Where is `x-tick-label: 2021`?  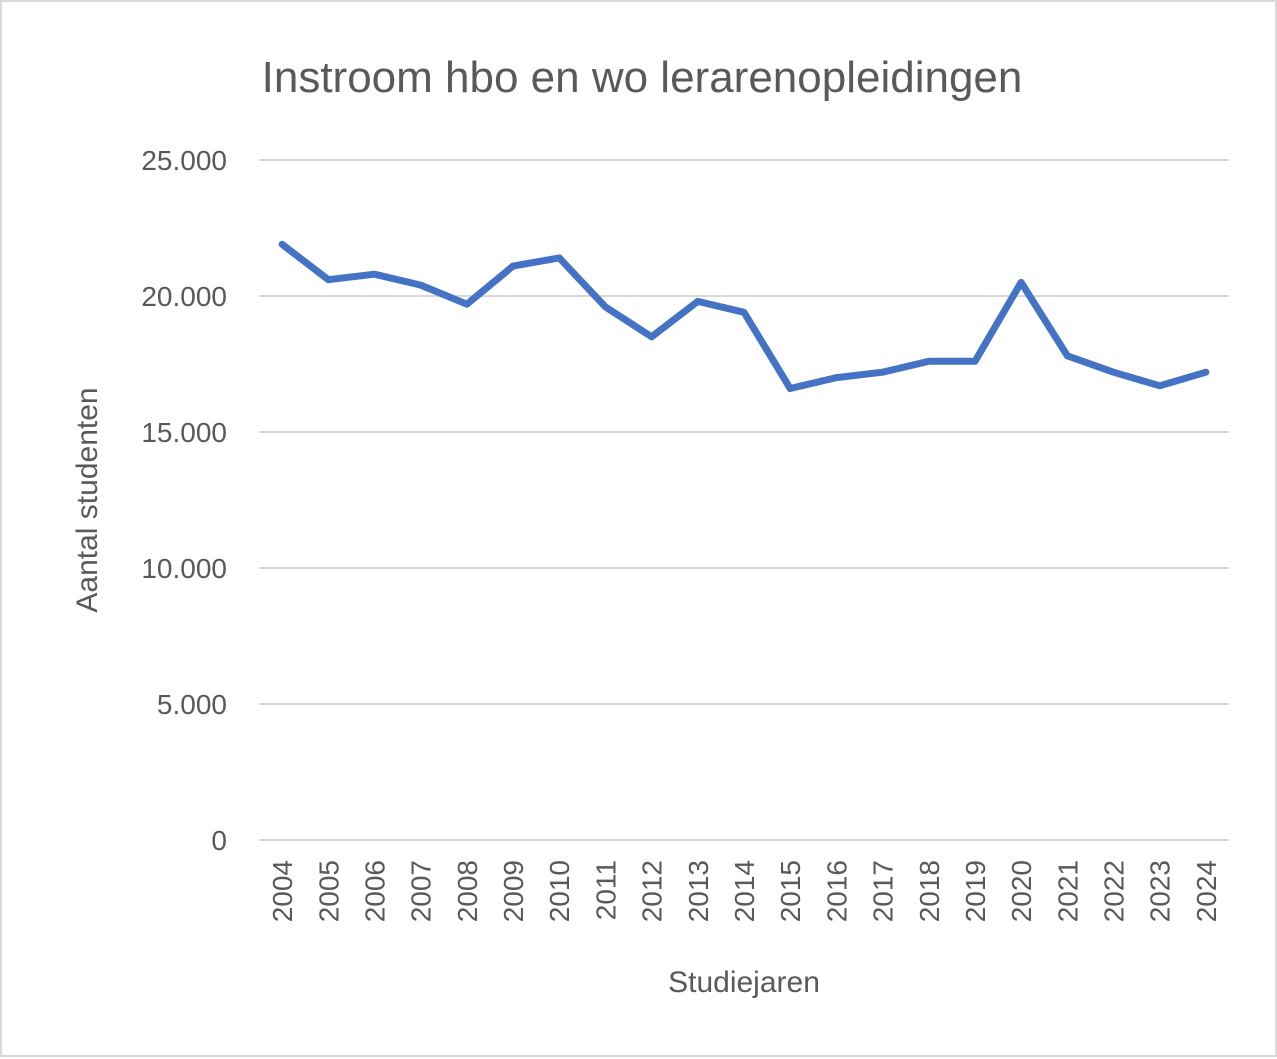 x-tick-label: 2021 is located at coordinates (1067, 891).